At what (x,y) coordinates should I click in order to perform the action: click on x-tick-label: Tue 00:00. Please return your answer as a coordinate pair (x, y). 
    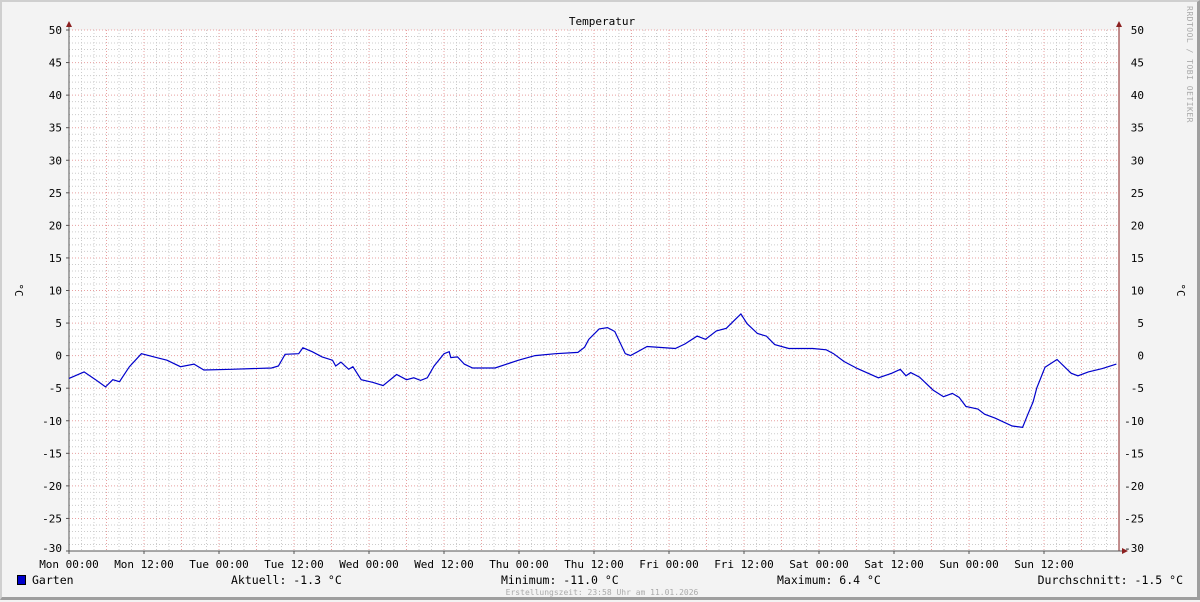
    Looking at the image, I should click on (219, 564).